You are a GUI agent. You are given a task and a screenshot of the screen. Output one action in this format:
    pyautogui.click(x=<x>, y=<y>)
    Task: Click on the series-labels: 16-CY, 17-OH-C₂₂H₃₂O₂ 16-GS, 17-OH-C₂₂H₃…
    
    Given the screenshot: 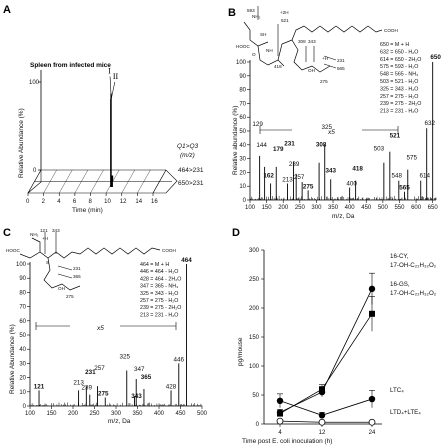 What is the action you would take?
    pyautogui.click(x=413, y=334)
    